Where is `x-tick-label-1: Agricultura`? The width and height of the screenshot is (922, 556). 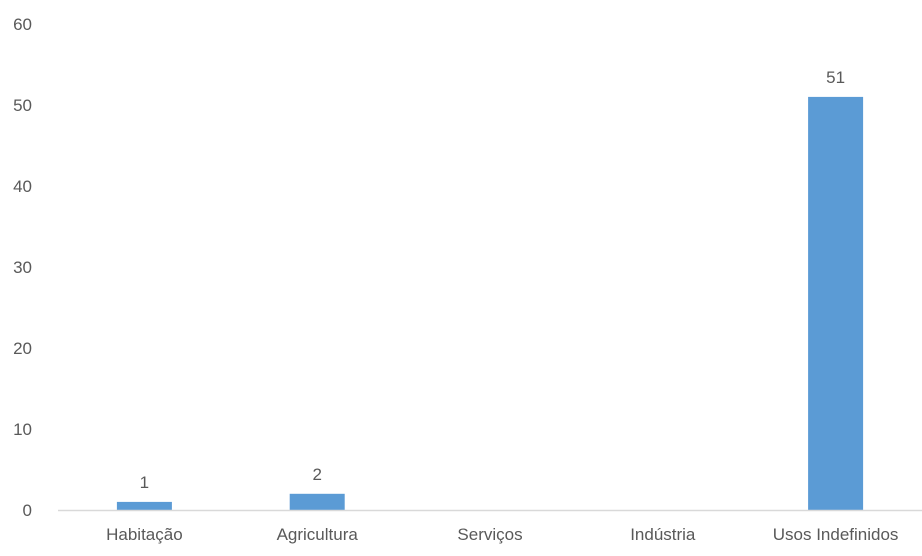 x-tick-label-1: Agricultura is located at coordinates (318, 534).